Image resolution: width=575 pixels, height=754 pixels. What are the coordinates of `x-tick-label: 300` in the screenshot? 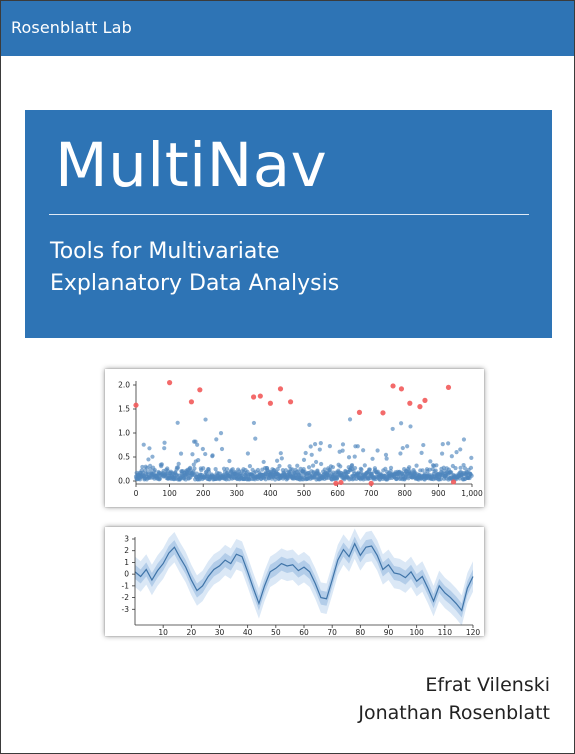 It's located at (237, 493).